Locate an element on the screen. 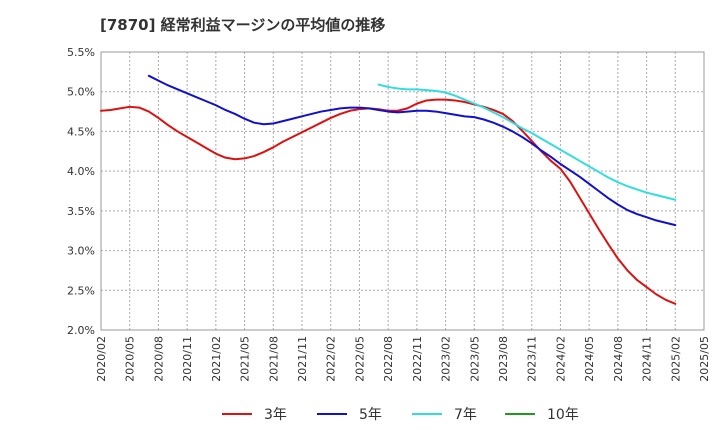  x-tick-label: 2025/02 is located at coordinates (675, 359).